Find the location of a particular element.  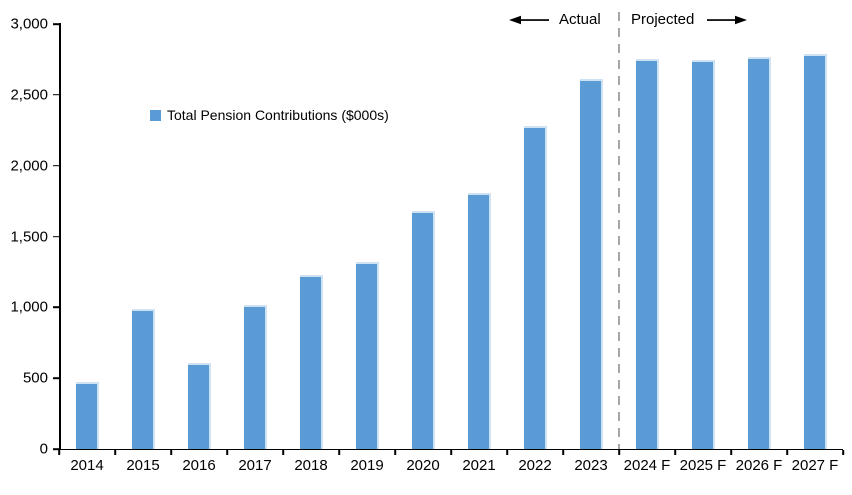

x-tick-label: 2016 is located at coordinates (199, 465).